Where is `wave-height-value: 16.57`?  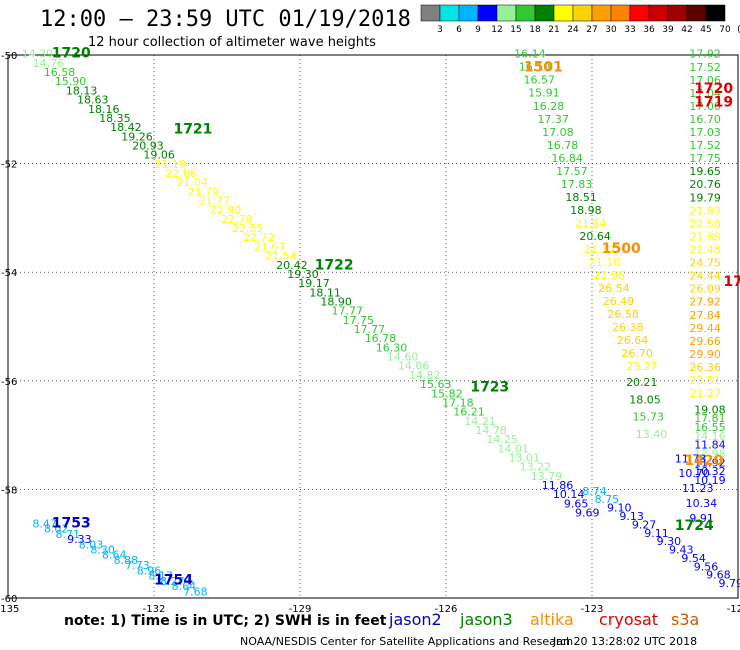
wave-height-value: 16.57 is located at coordinates (539, 80).